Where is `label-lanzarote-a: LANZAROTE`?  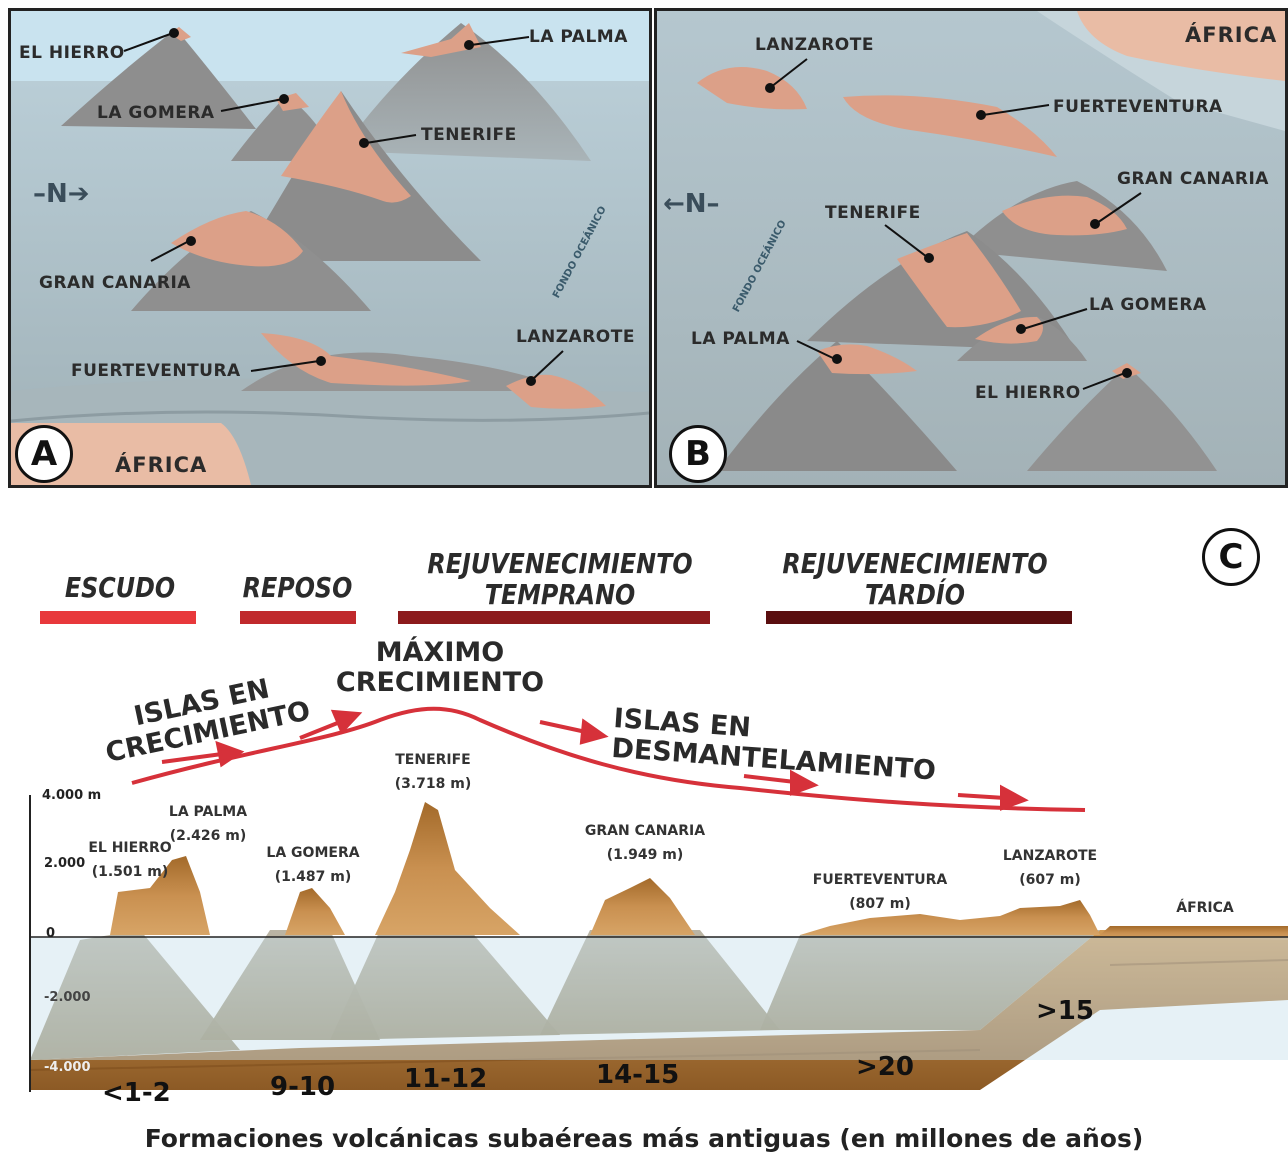 label-lanzarote-a: LANZAROTE is located at coordinates (575, 337).